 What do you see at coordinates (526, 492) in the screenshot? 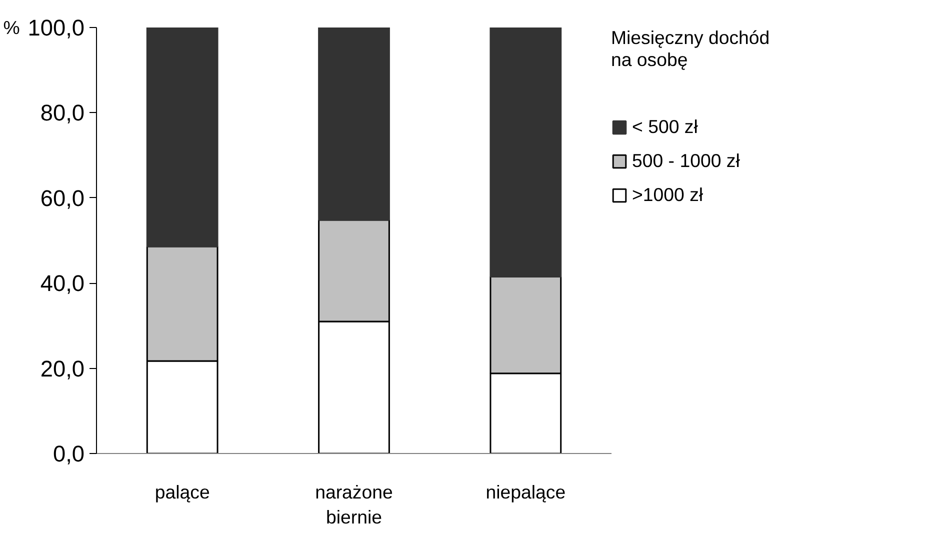
I see `x-tick-label: niepalące` at bounding box center [526, 492].